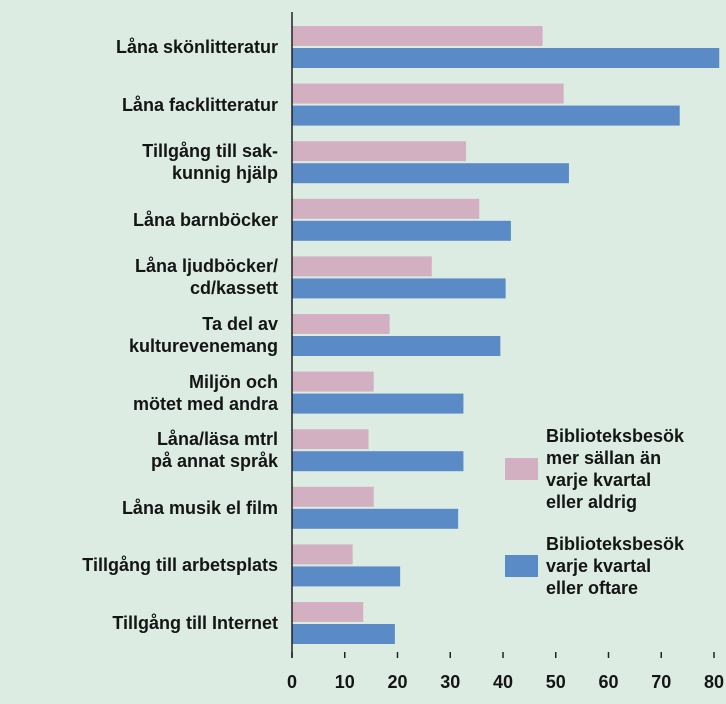  What do you see at coordinates (714, 682) in the screenshot?
I see `x-tick-label: 80` at bounding box center [714, 682].